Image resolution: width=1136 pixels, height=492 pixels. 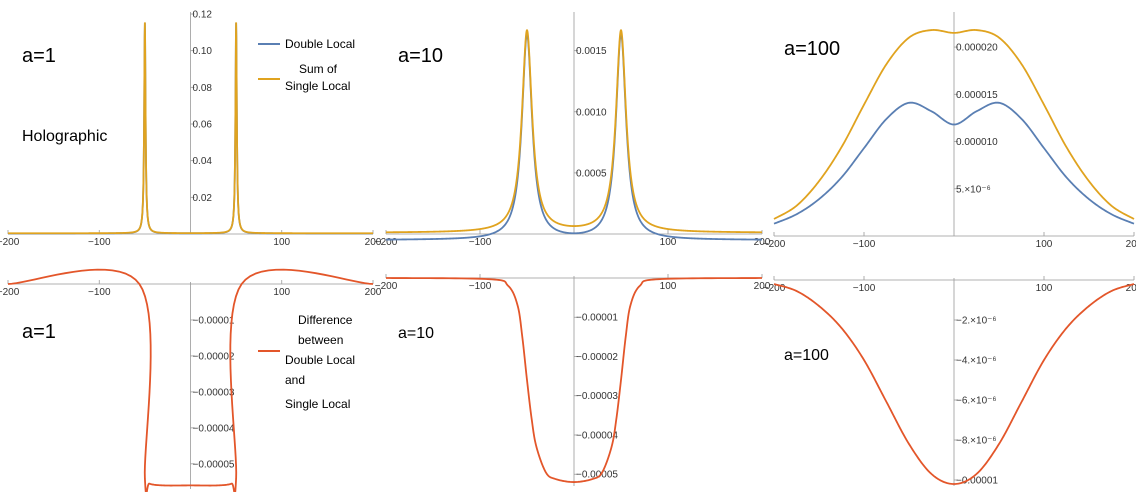 What do you see at coordinates (812, 49) in the screenshot?
I see `panel-label-a100-top: a=100` at bounding box center [812, 49].